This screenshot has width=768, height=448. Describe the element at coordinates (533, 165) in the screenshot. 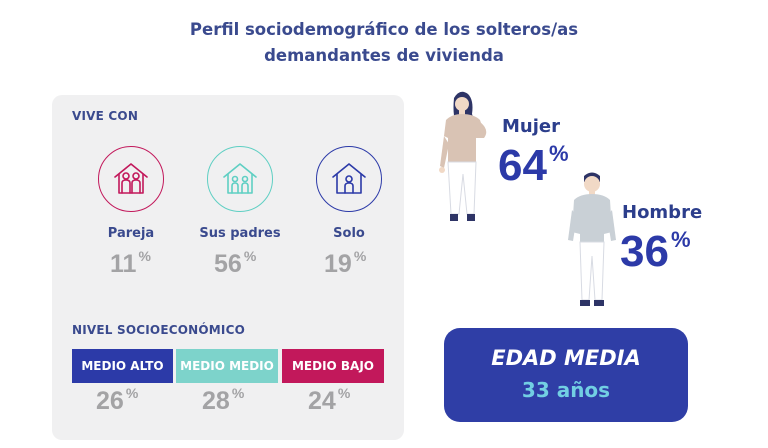

I see `mujer-value: 64%` at that location.